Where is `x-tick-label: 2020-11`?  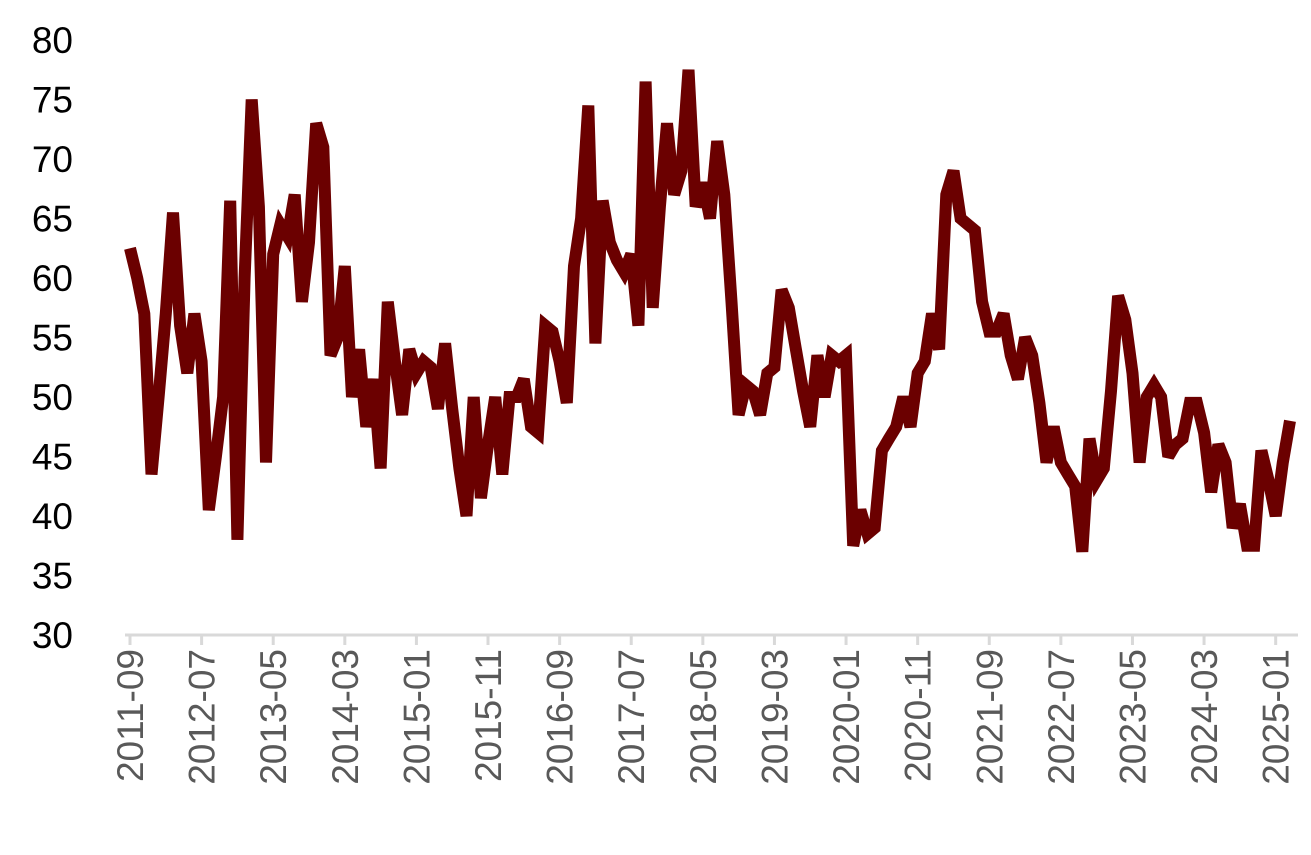 x-tick-label: 2020-11 is located at coordinates (918, 715).